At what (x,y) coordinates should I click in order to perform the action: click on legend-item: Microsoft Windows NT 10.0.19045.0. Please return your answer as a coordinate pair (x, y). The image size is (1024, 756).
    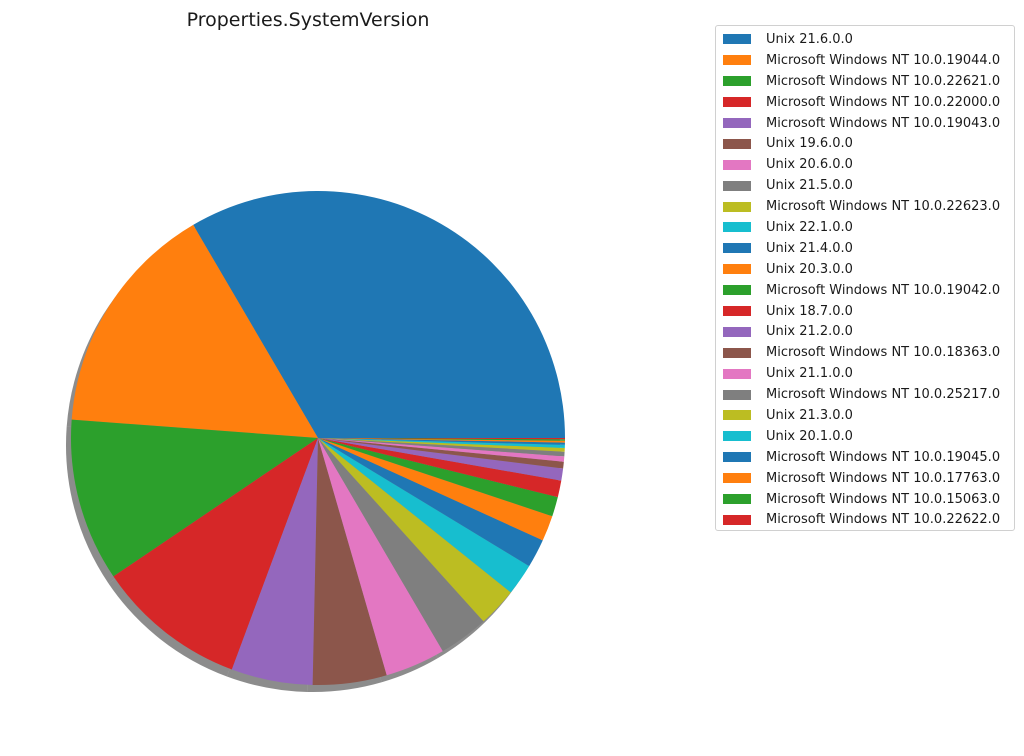
    Looking at the image, I should click on (865, 457).